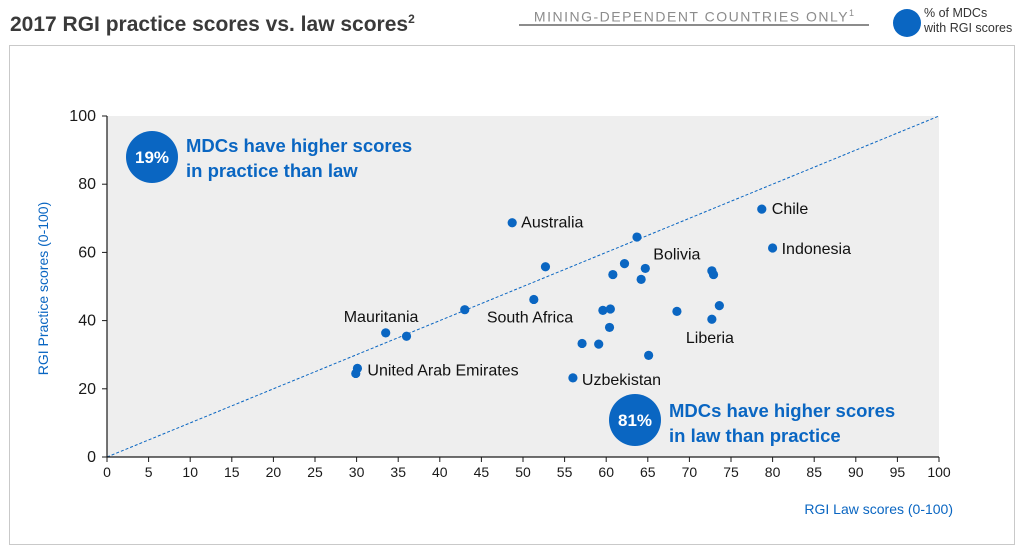 The image size is (1028, 552). What do you see at coordinates (878, 509) in the screenshot?
I see `x-axis-title: RGI Law scores (0-100)` at bounding box center [878, 509].